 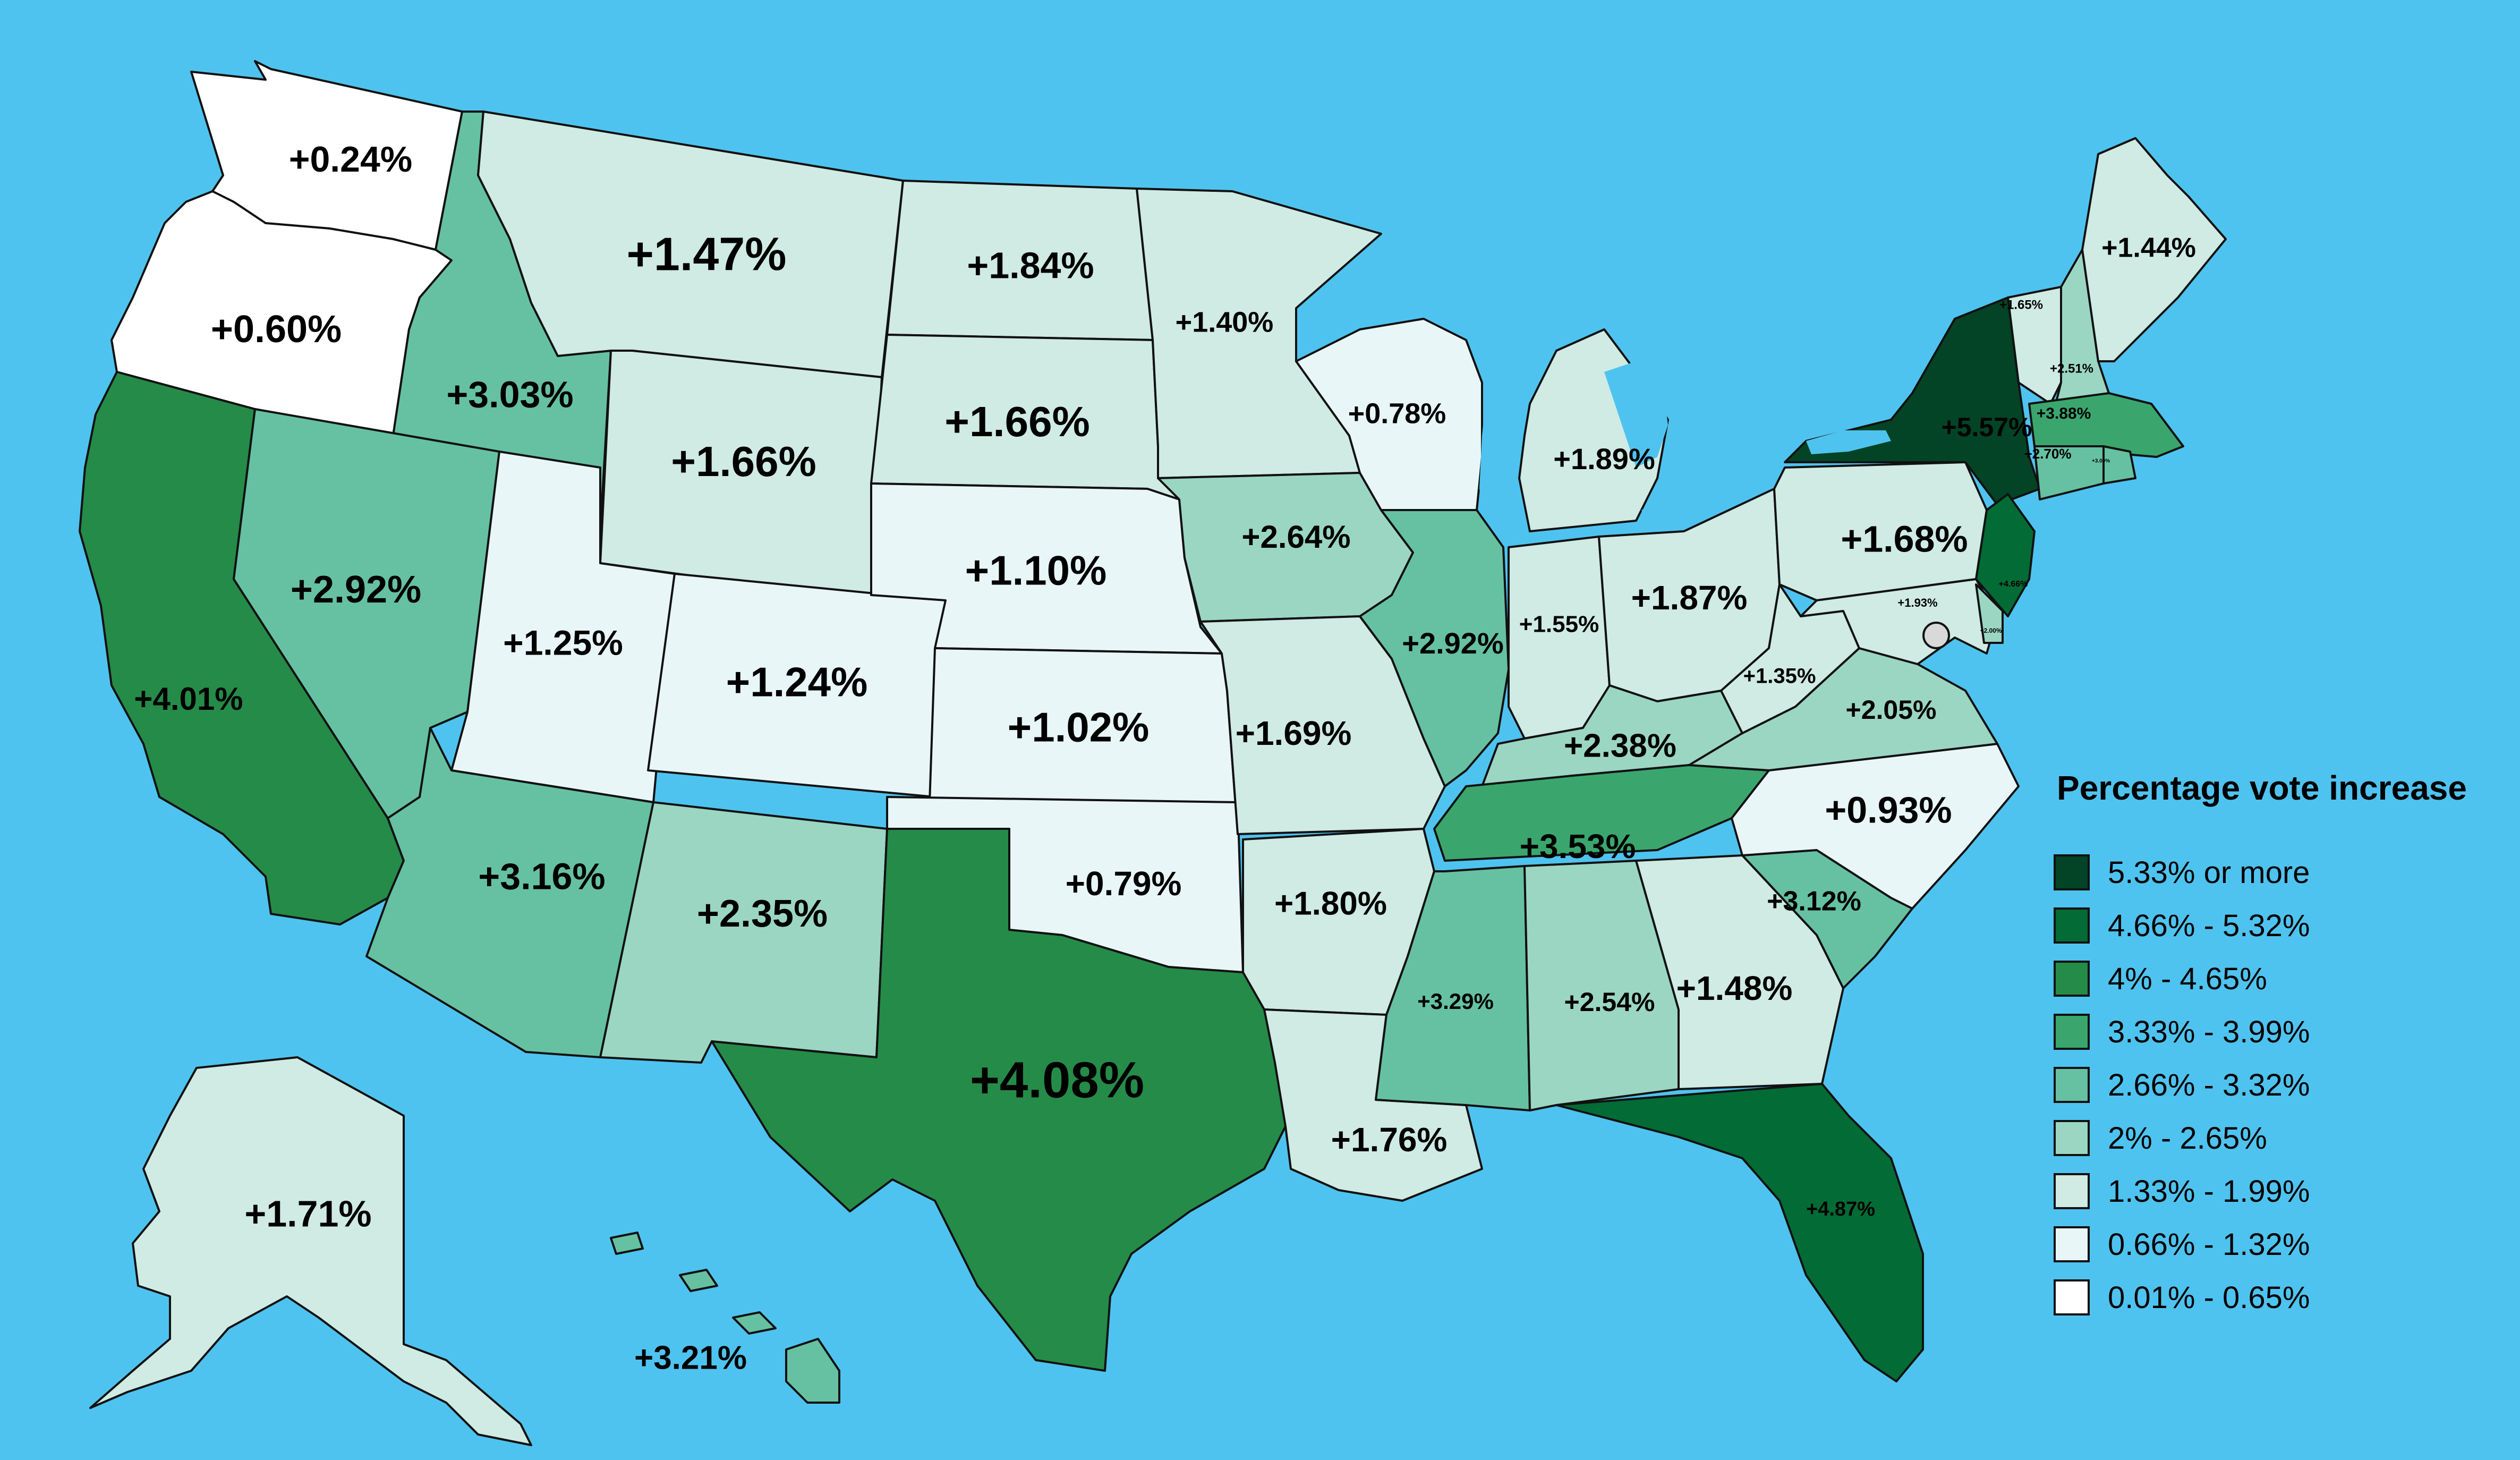 What do you see at coordinates (1917, 602) in the screenshot?
I see `state-label-md: +1.93%` at bounding box center [1917, 602].